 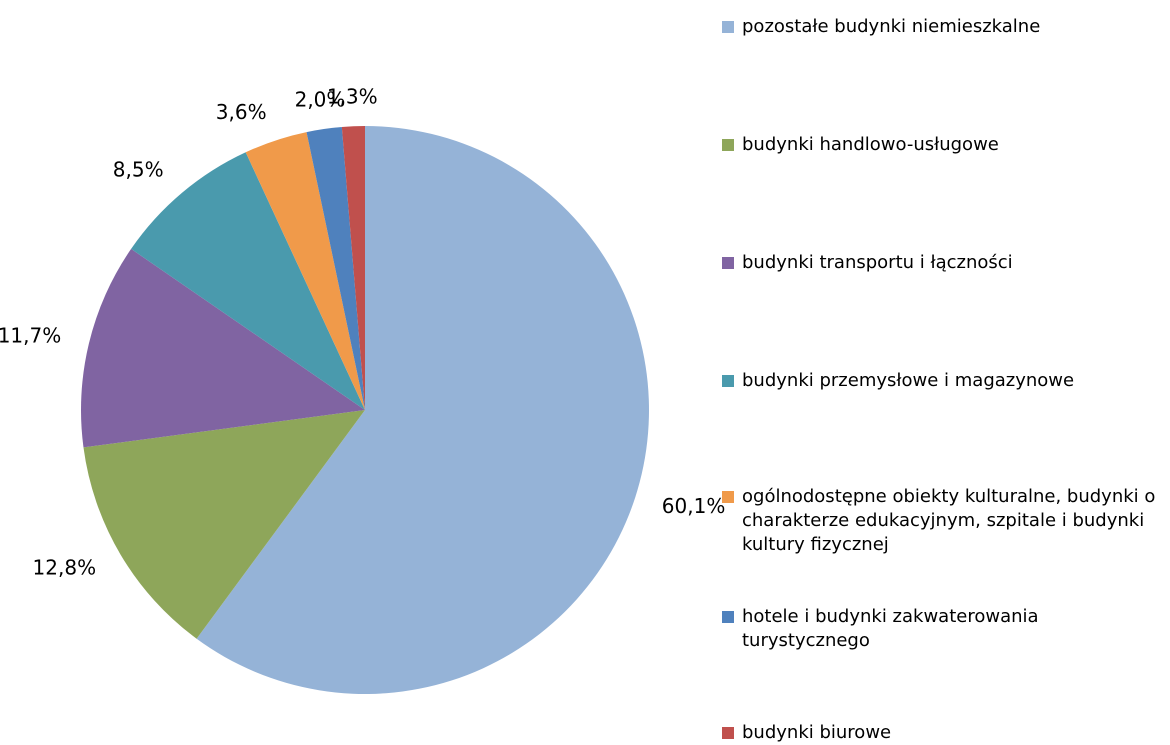 I want to click on legend-item: budynki transportu i łączności, so click(x=945, y=263).